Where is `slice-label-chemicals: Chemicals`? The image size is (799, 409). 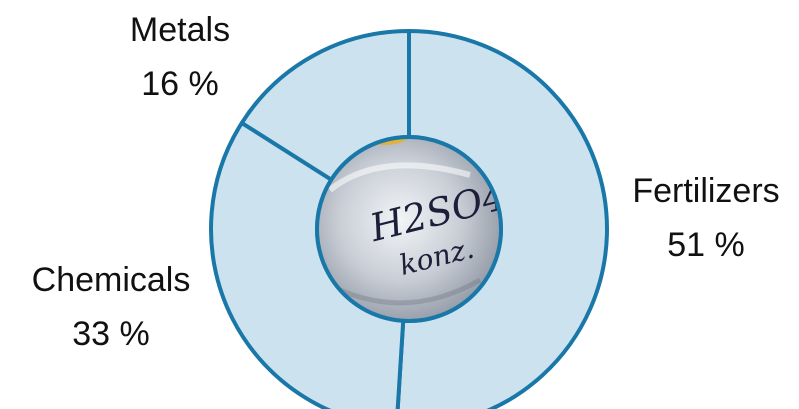
slice-label-chemicals: Chemicals is located at coordinates (111, 280).